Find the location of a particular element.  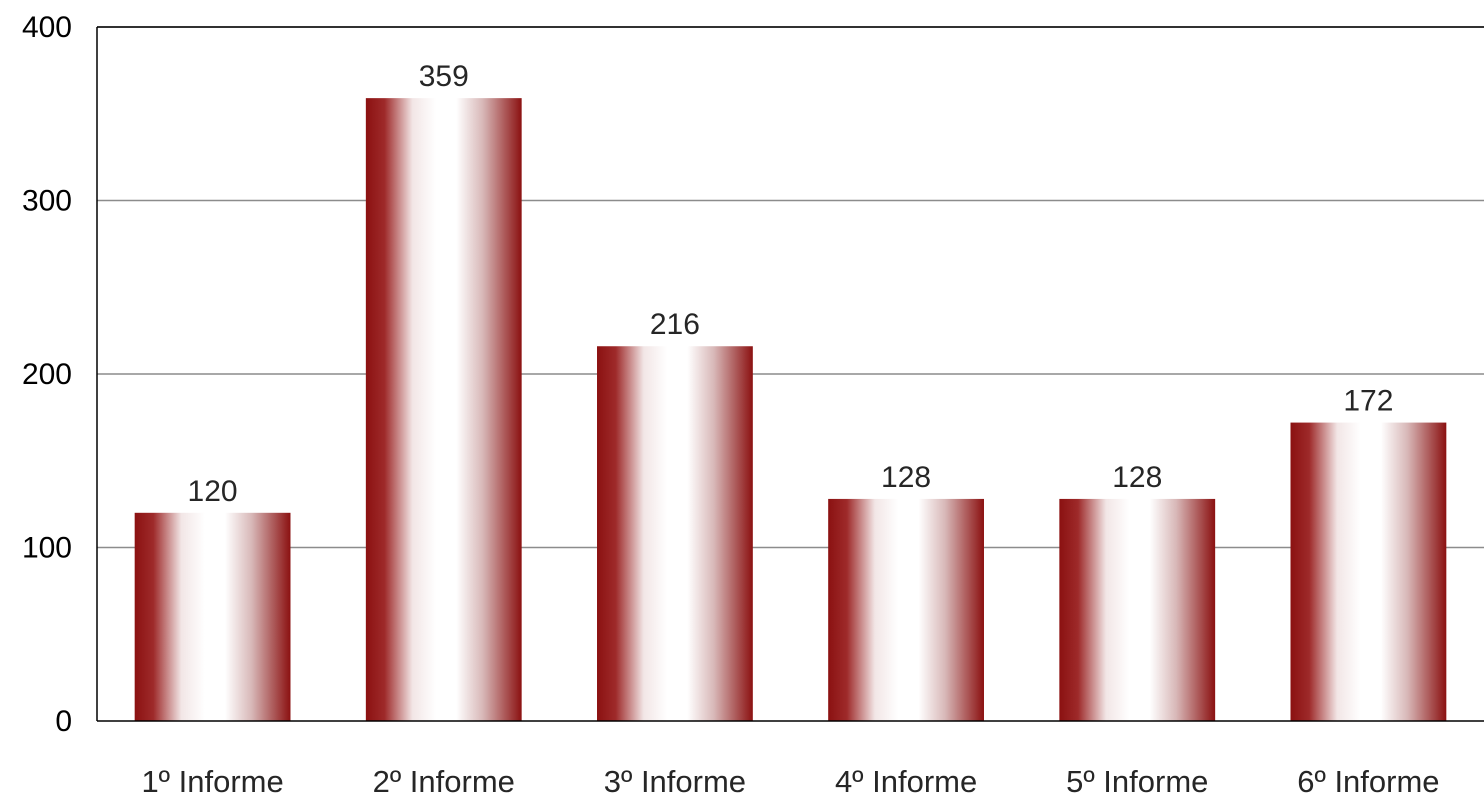

x-category-label: 1º Informe is located at coordinates (212, 781).